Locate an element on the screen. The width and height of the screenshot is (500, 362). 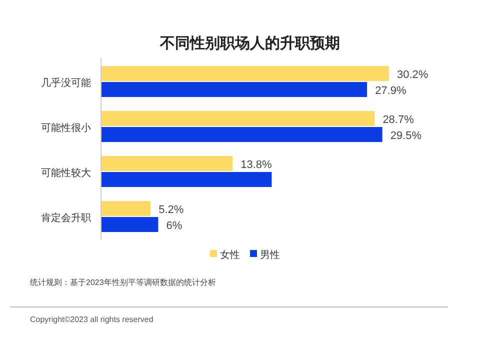
y-tick-label: 肯定会升职 is located at coordinates (66, 218).